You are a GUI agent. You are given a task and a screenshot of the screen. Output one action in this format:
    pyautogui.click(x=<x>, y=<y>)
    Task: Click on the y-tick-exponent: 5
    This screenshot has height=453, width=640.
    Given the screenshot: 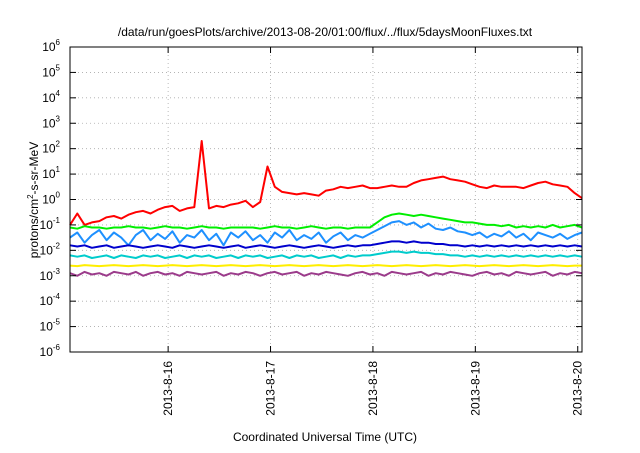 What is the action you would take?
    pyautogui.click(x=58, y=67)
    